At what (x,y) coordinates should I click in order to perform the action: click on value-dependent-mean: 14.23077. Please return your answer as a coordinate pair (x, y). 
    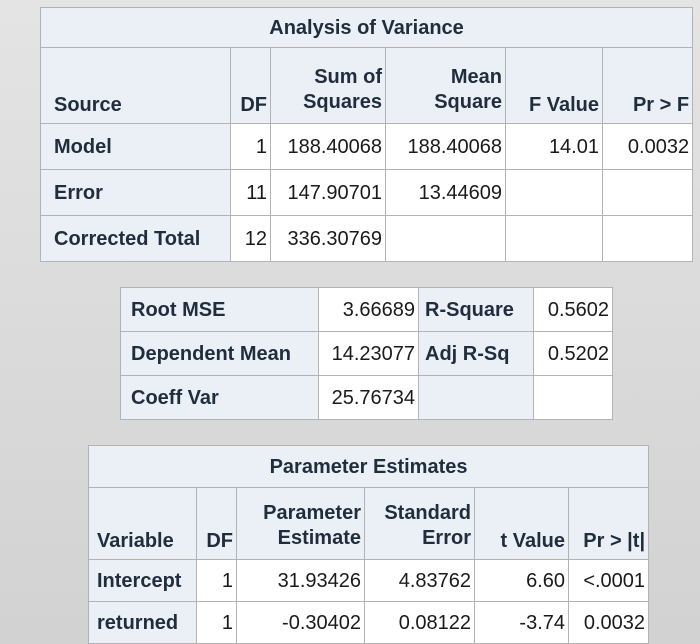
    Looking at the image, I should click on (368, 353).